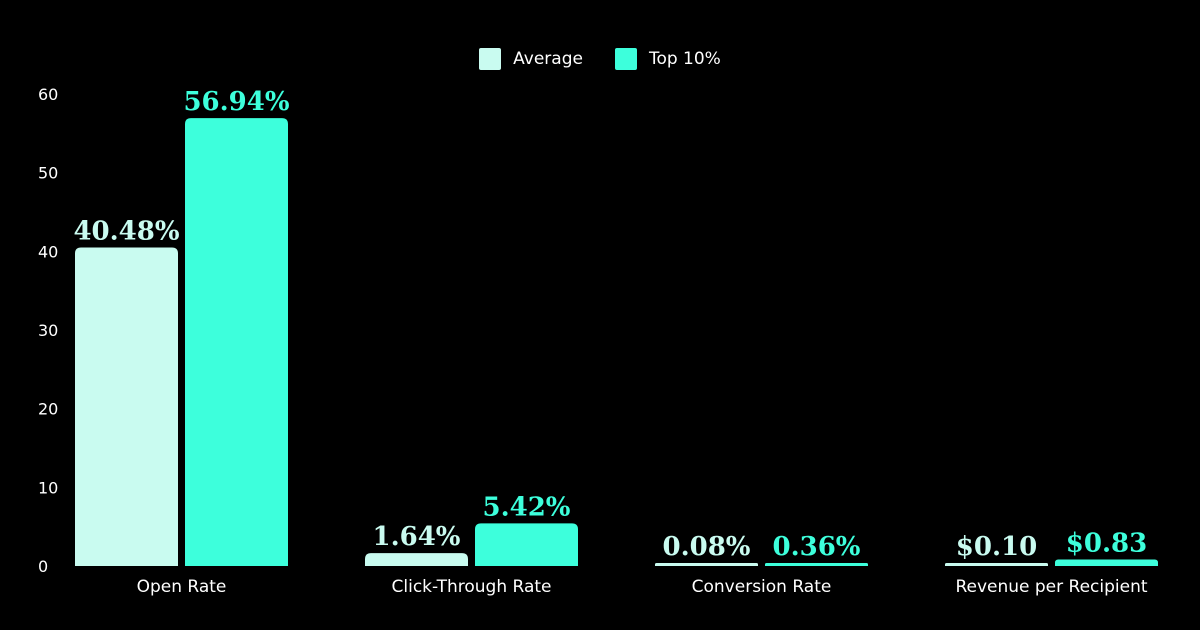  I want to click on y-tick-label: 10, so click(48, 487).